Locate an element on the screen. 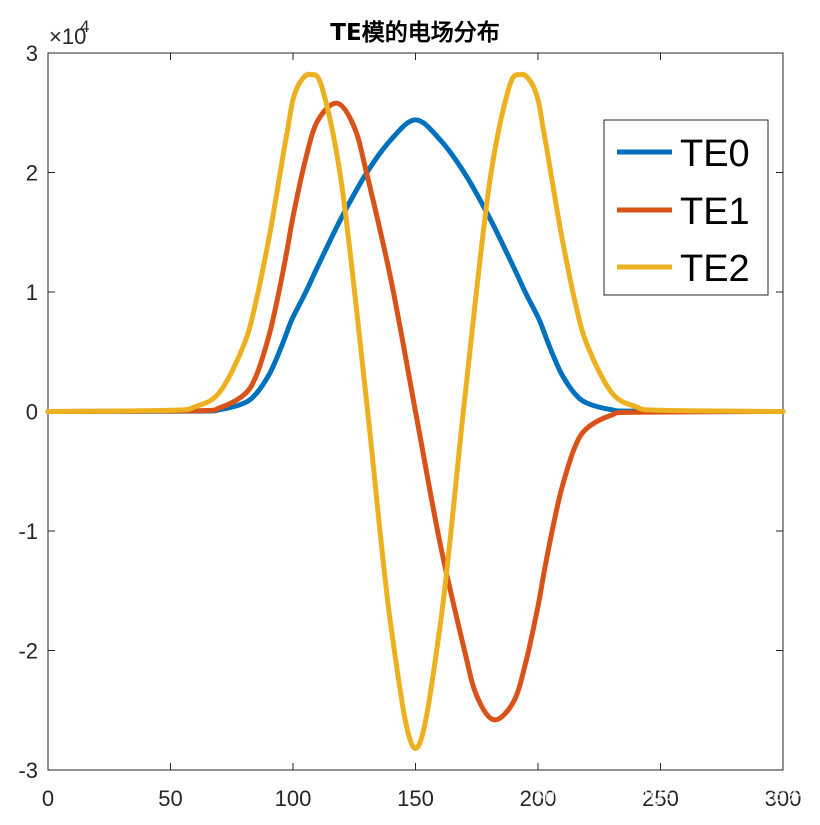  y-exponent-label: ×10 is located at coordinates (67, 36).